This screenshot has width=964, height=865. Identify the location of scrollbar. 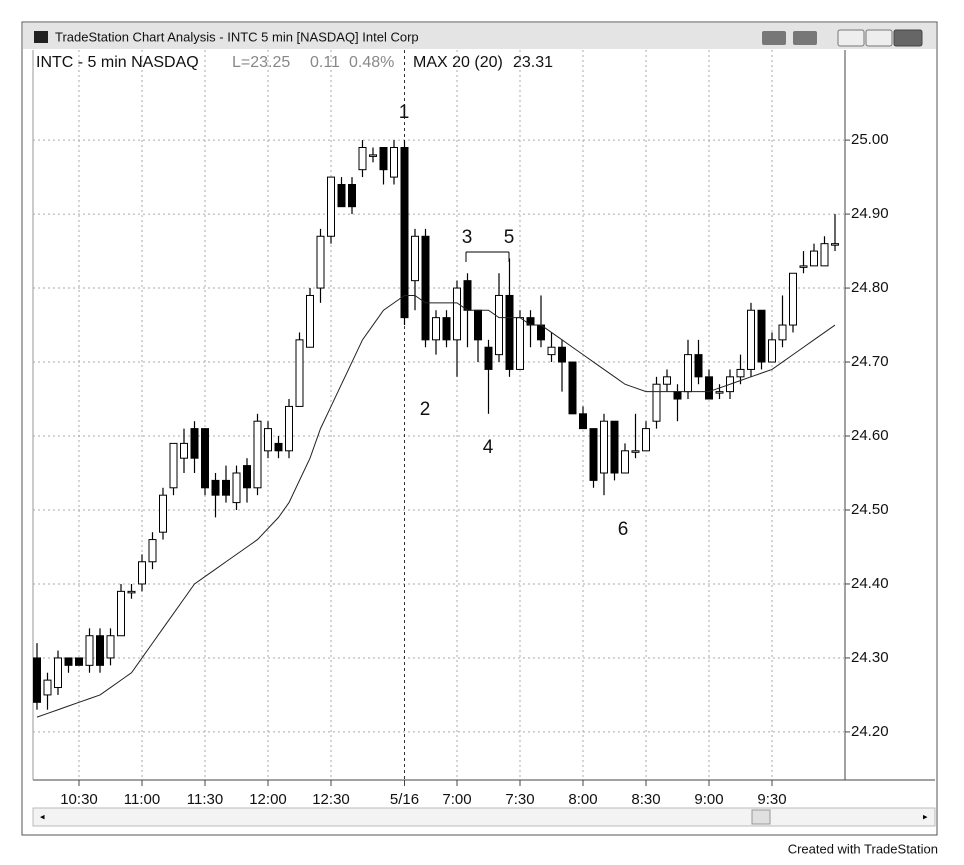
(484, 817).